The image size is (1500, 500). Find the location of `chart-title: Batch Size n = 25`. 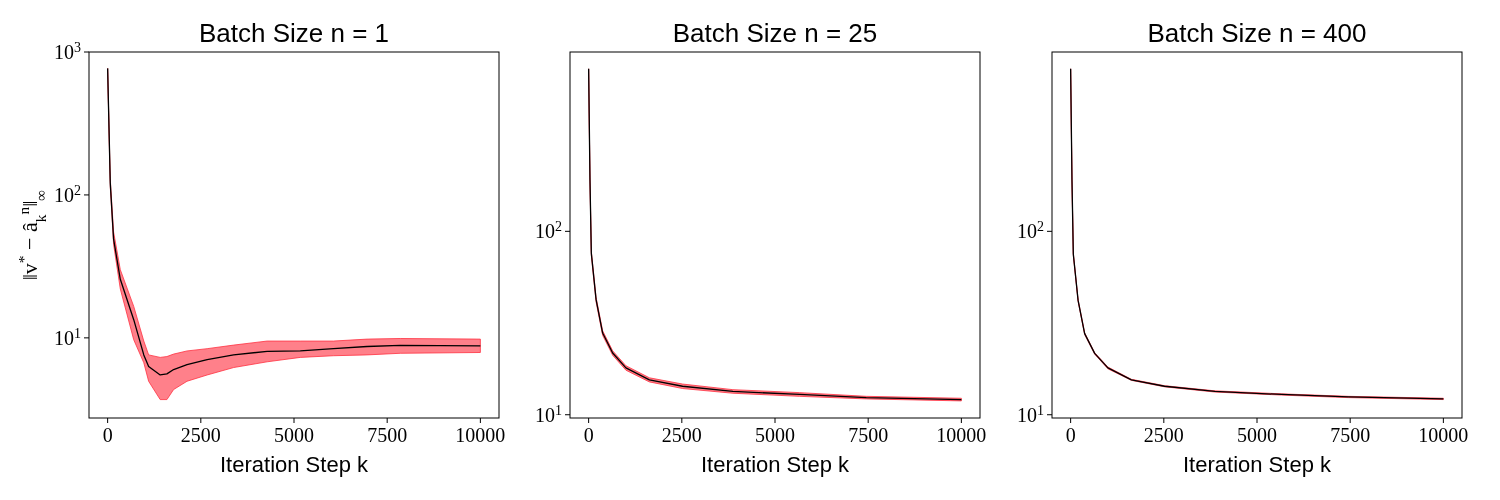

chart-title: Batch Size n = 25 is located at coordinates (775, 33).